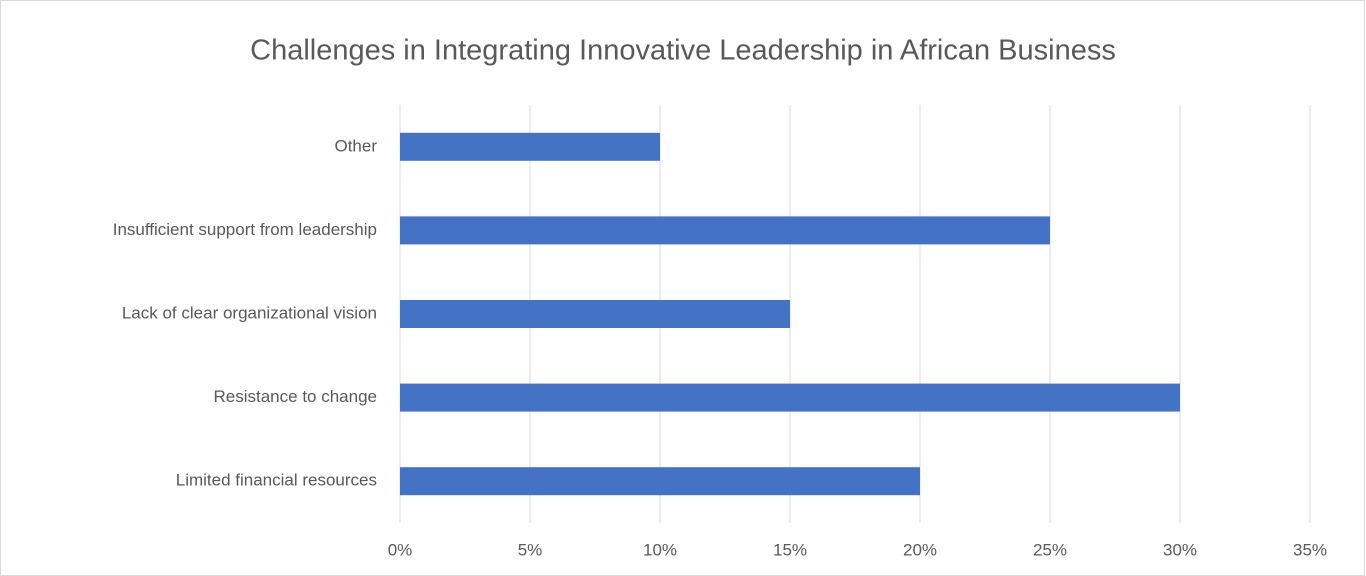  I want to click on x-tick-label: 30%, so click(1180, 549).